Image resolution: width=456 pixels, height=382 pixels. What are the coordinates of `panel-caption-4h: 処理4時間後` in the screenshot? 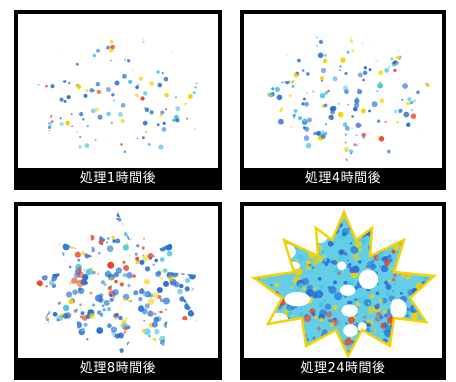 It's located at (343, 178).